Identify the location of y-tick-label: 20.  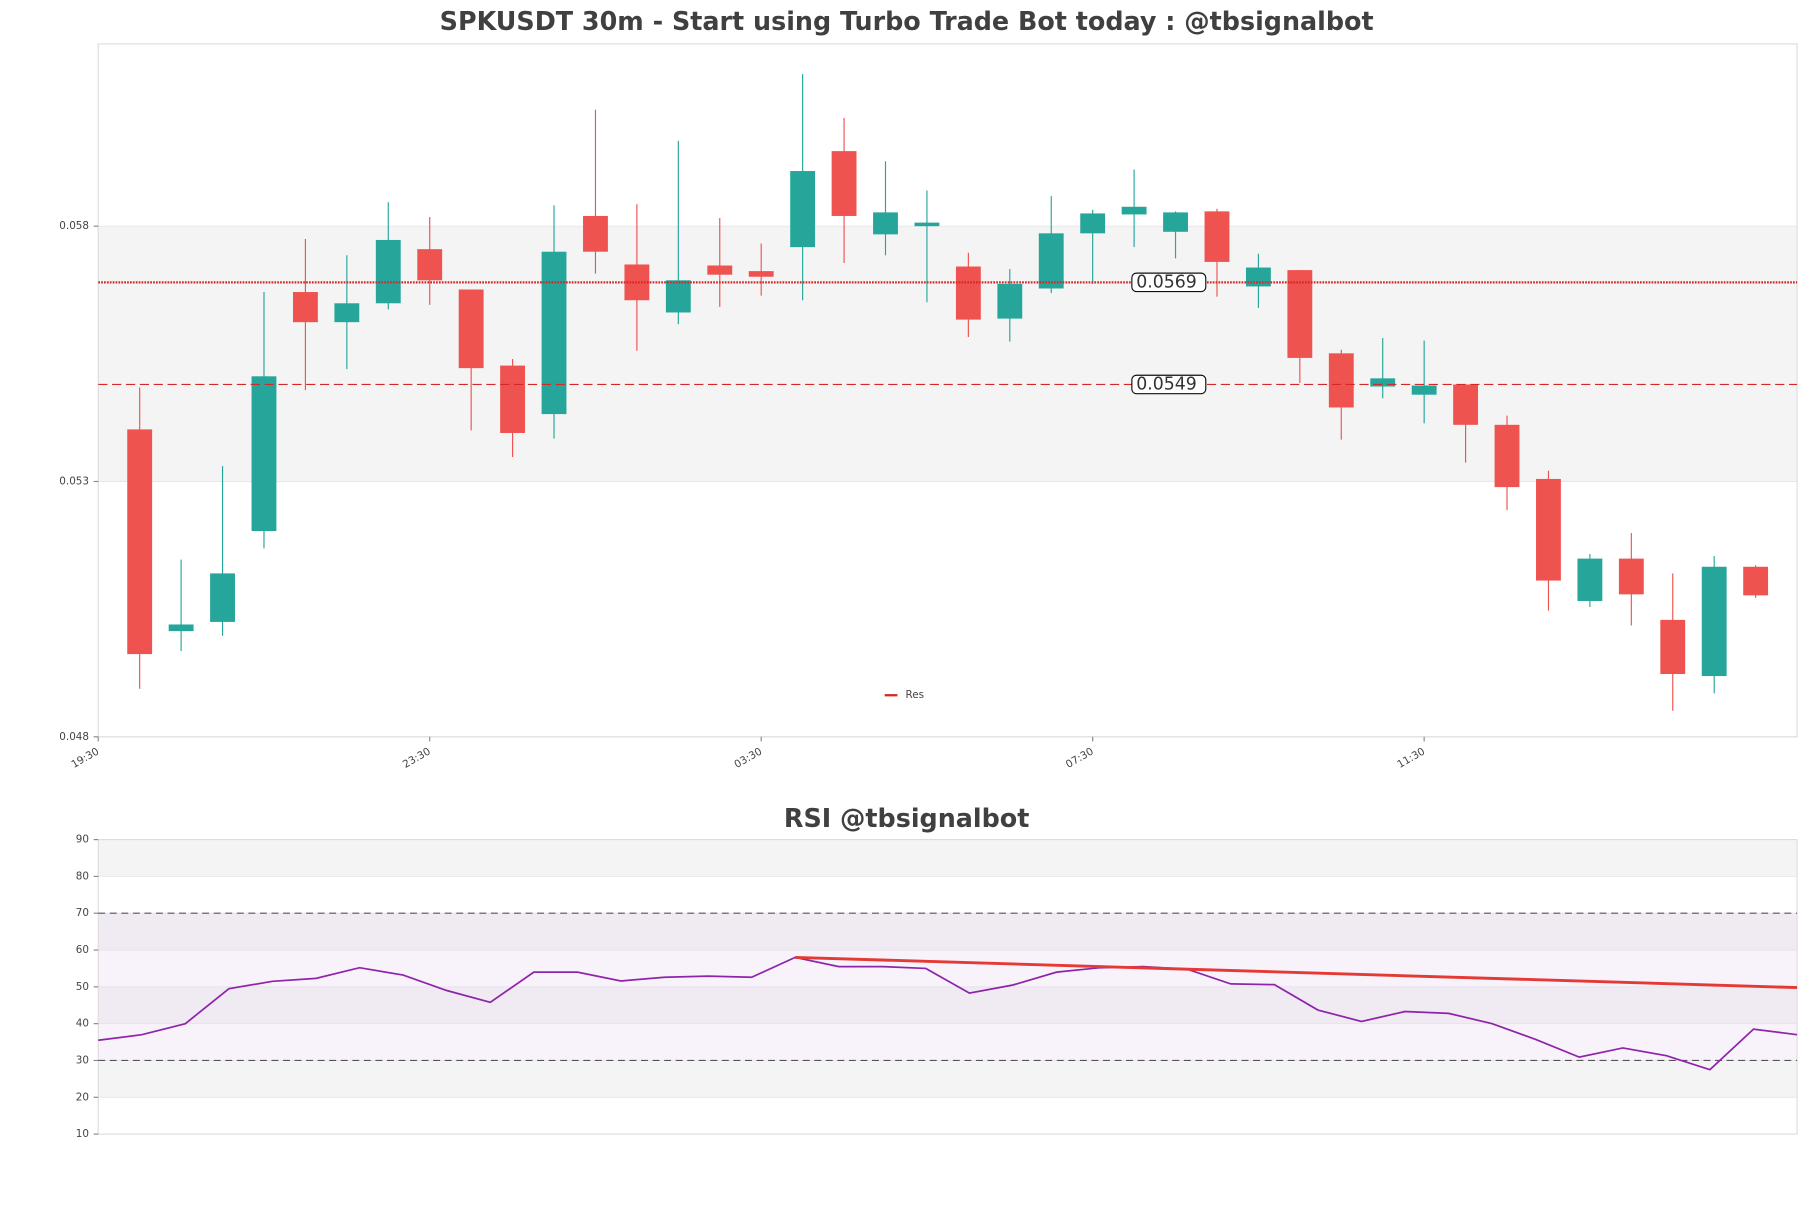
(82, 1097).